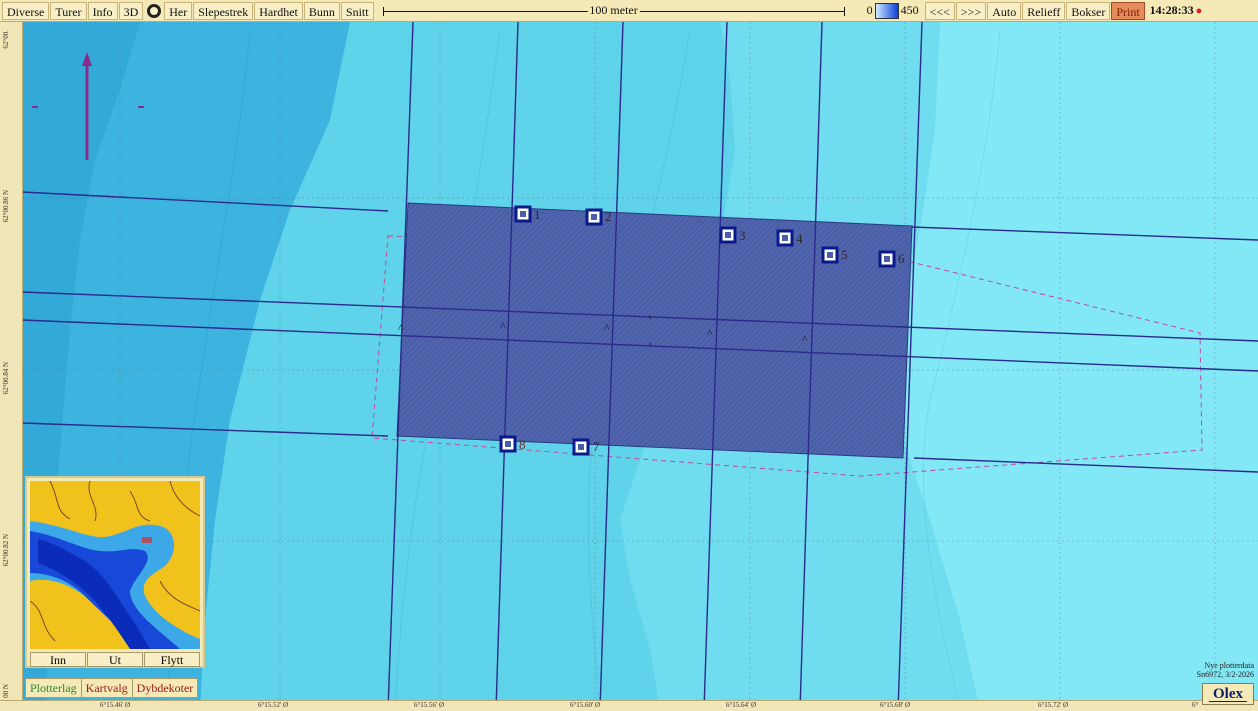  I want to click on menu-bunn: Bunn, so click(321, 10).